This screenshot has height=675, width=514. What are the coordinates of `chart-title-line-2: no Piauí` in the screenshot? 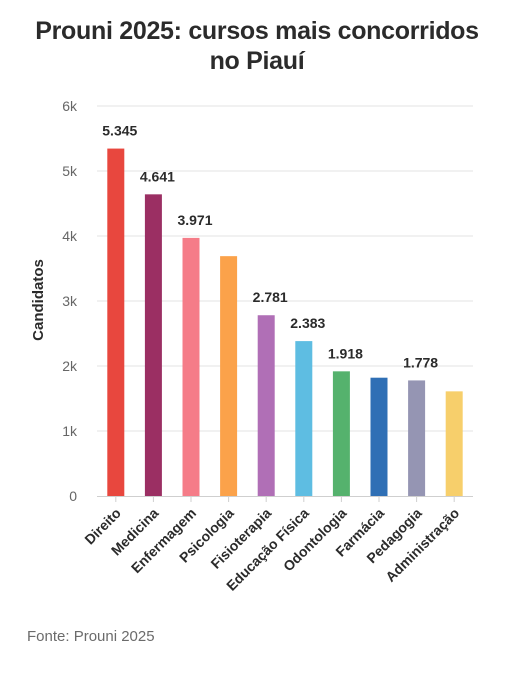 It's located at (257, 61).